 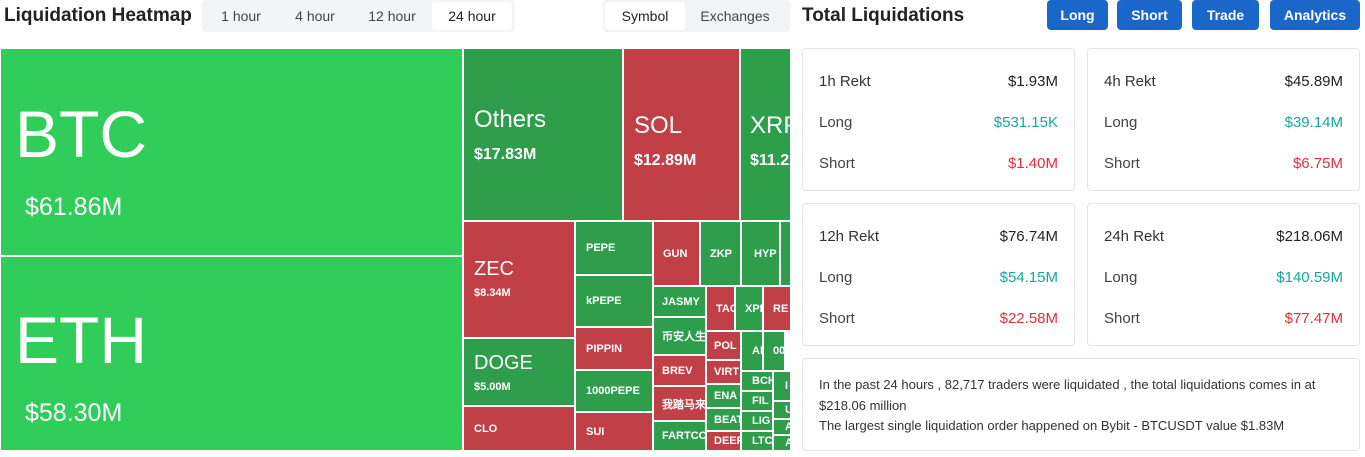 I want to click on heatmap-title: Liquidation Heatmap, so click(x=98, y=15).